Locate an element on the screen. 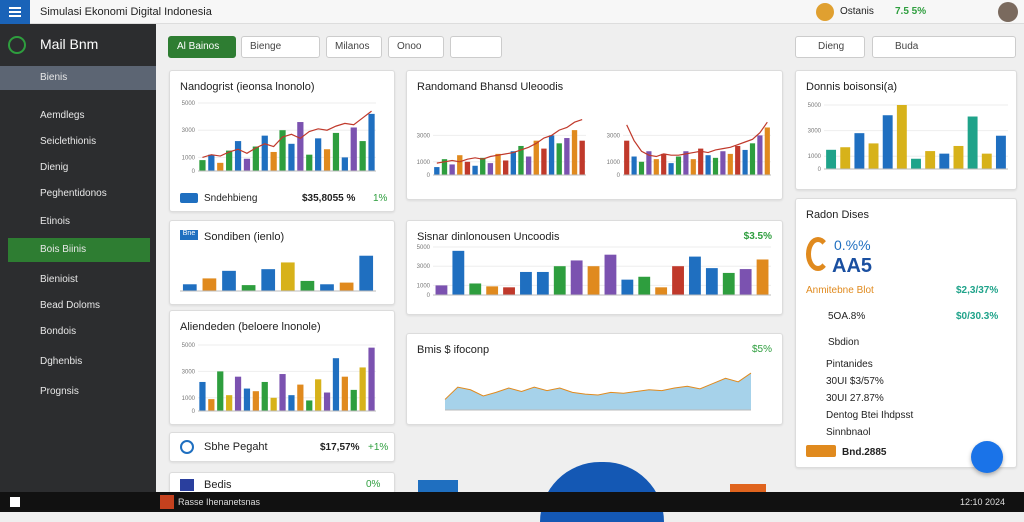 This screenshot has height=522, width=1024. start is located at coordinates (15, 502).